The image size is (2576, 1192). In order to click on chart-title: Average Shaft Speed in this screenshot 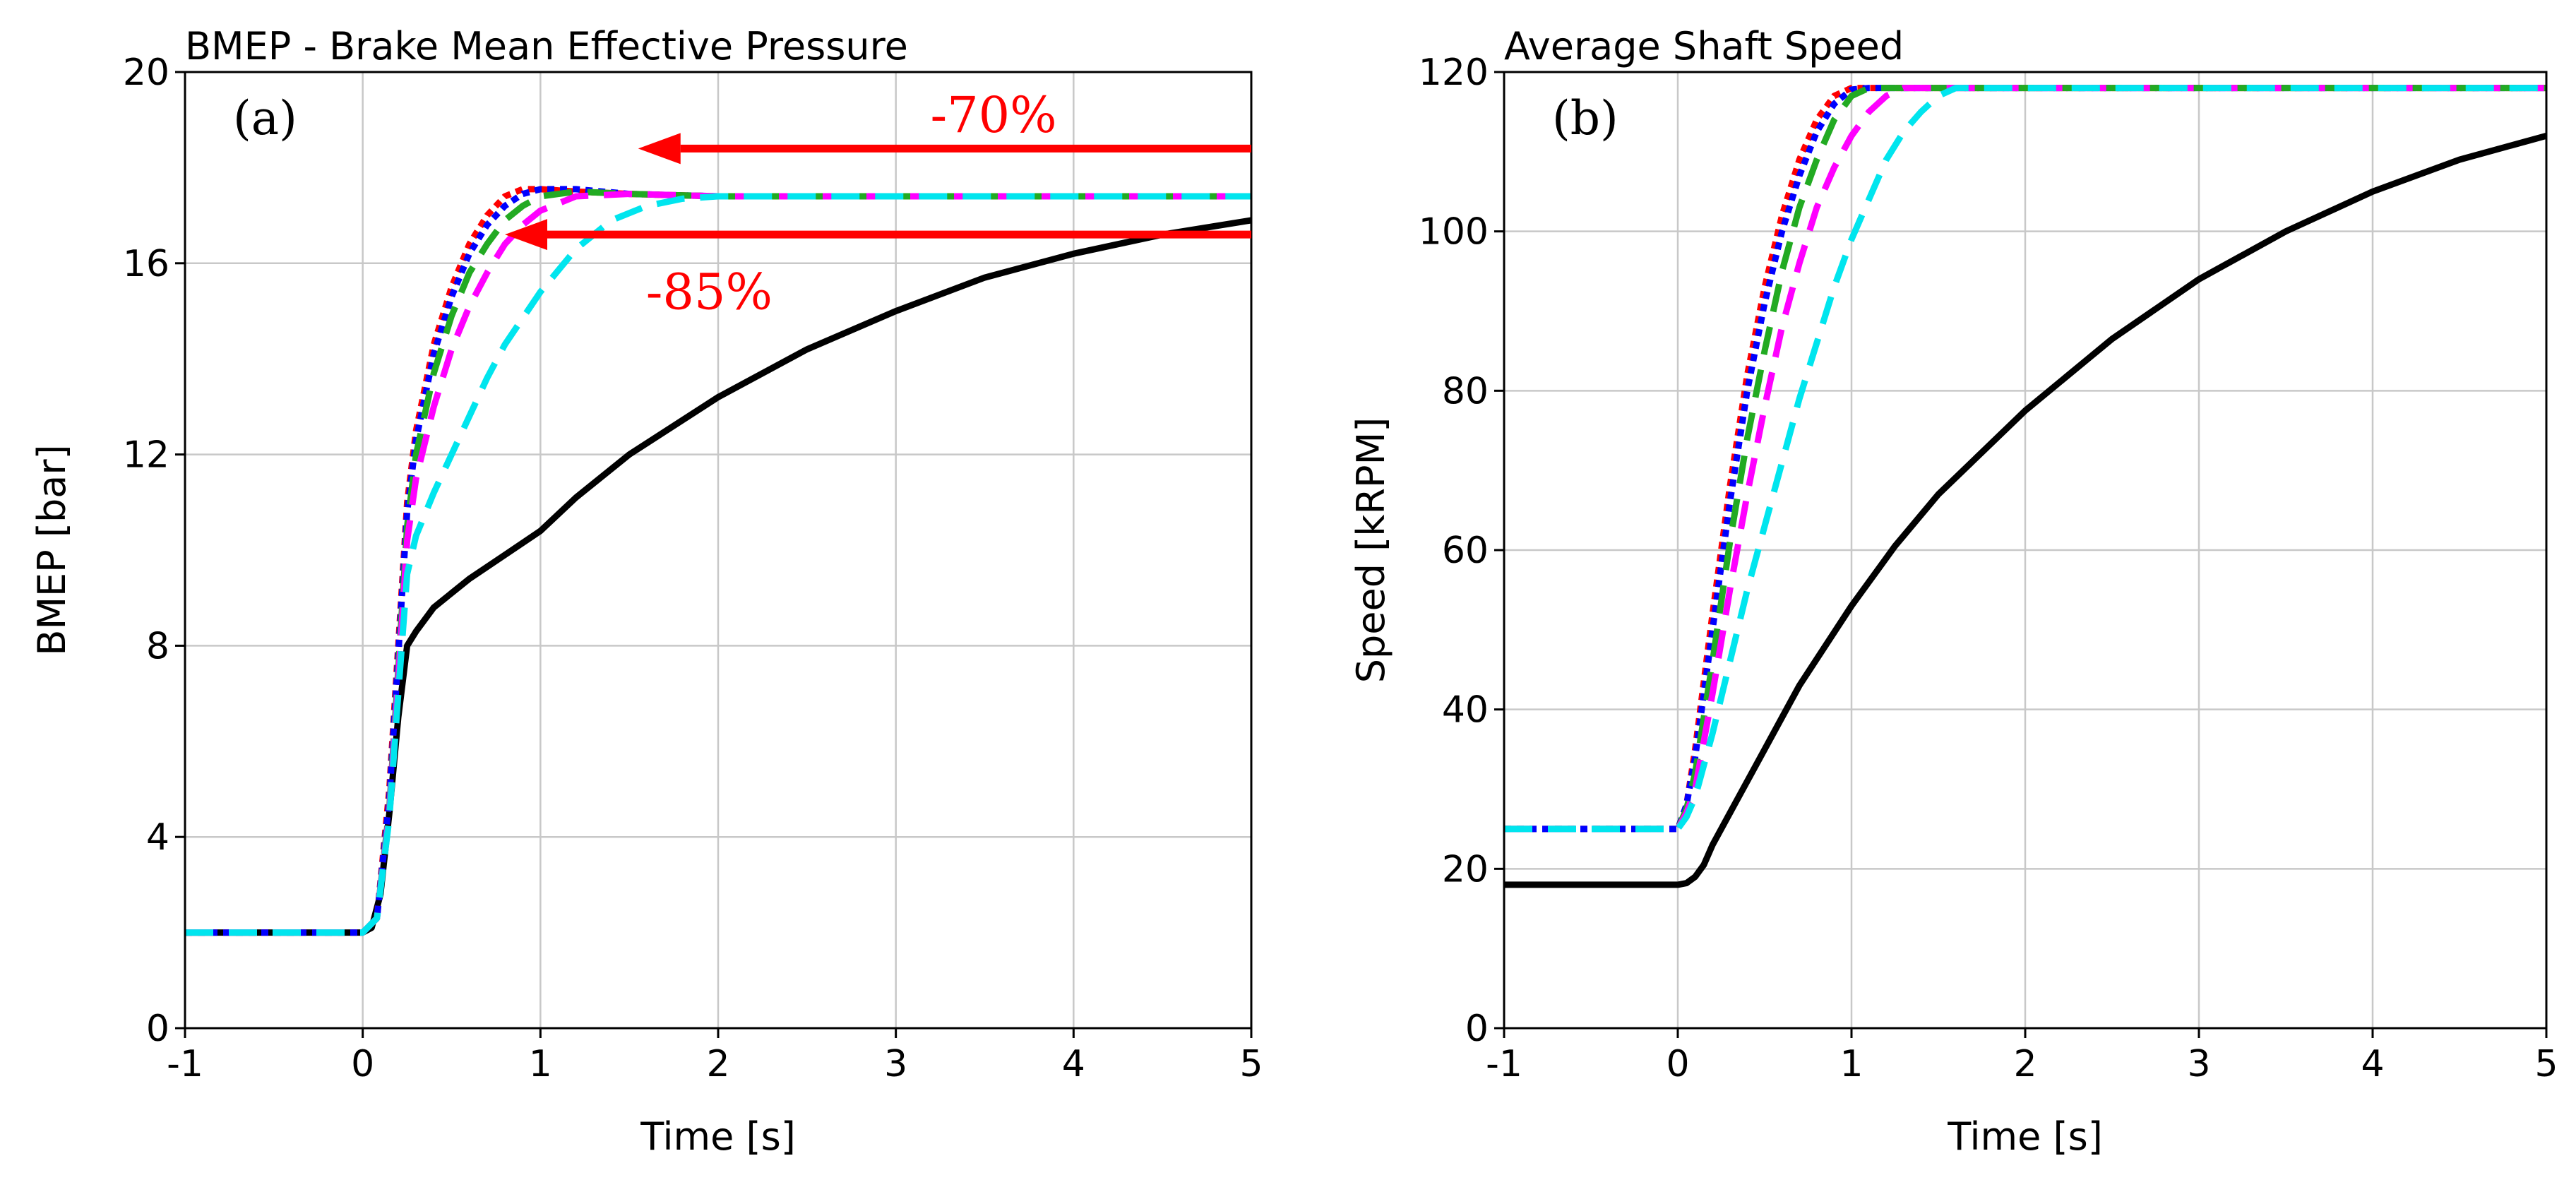, I will do `click(1704, 46)`.